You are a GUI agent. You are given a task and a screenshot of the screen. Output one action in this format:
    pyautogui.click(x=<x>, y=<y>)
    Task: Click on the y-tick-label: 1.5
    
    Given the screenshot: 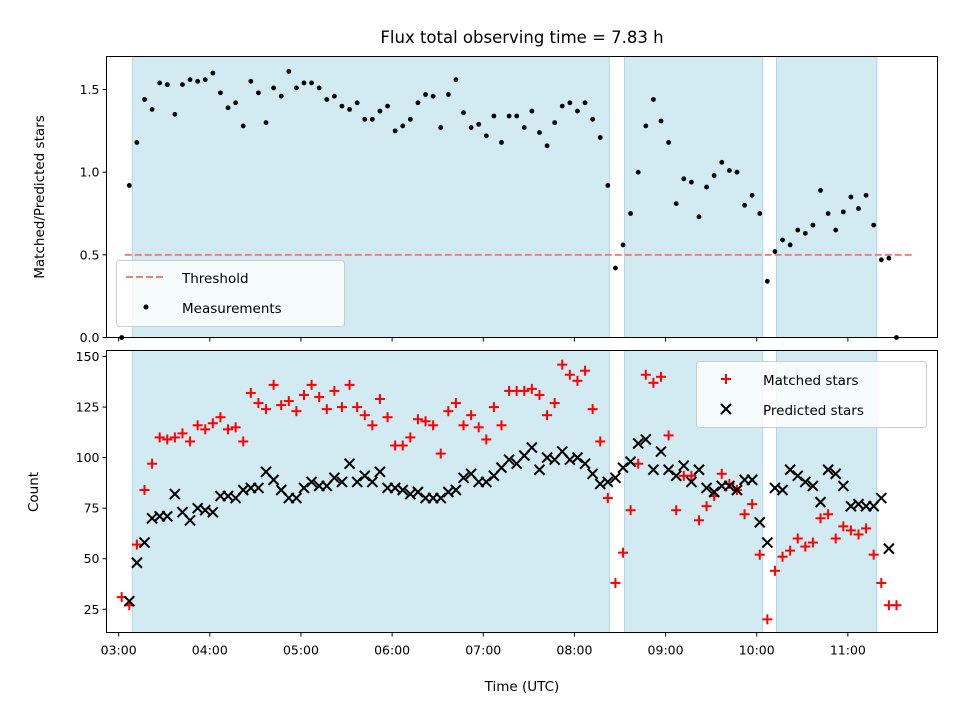 What is the action you would take?
    pyautogui.click(x=90, y=89)
    